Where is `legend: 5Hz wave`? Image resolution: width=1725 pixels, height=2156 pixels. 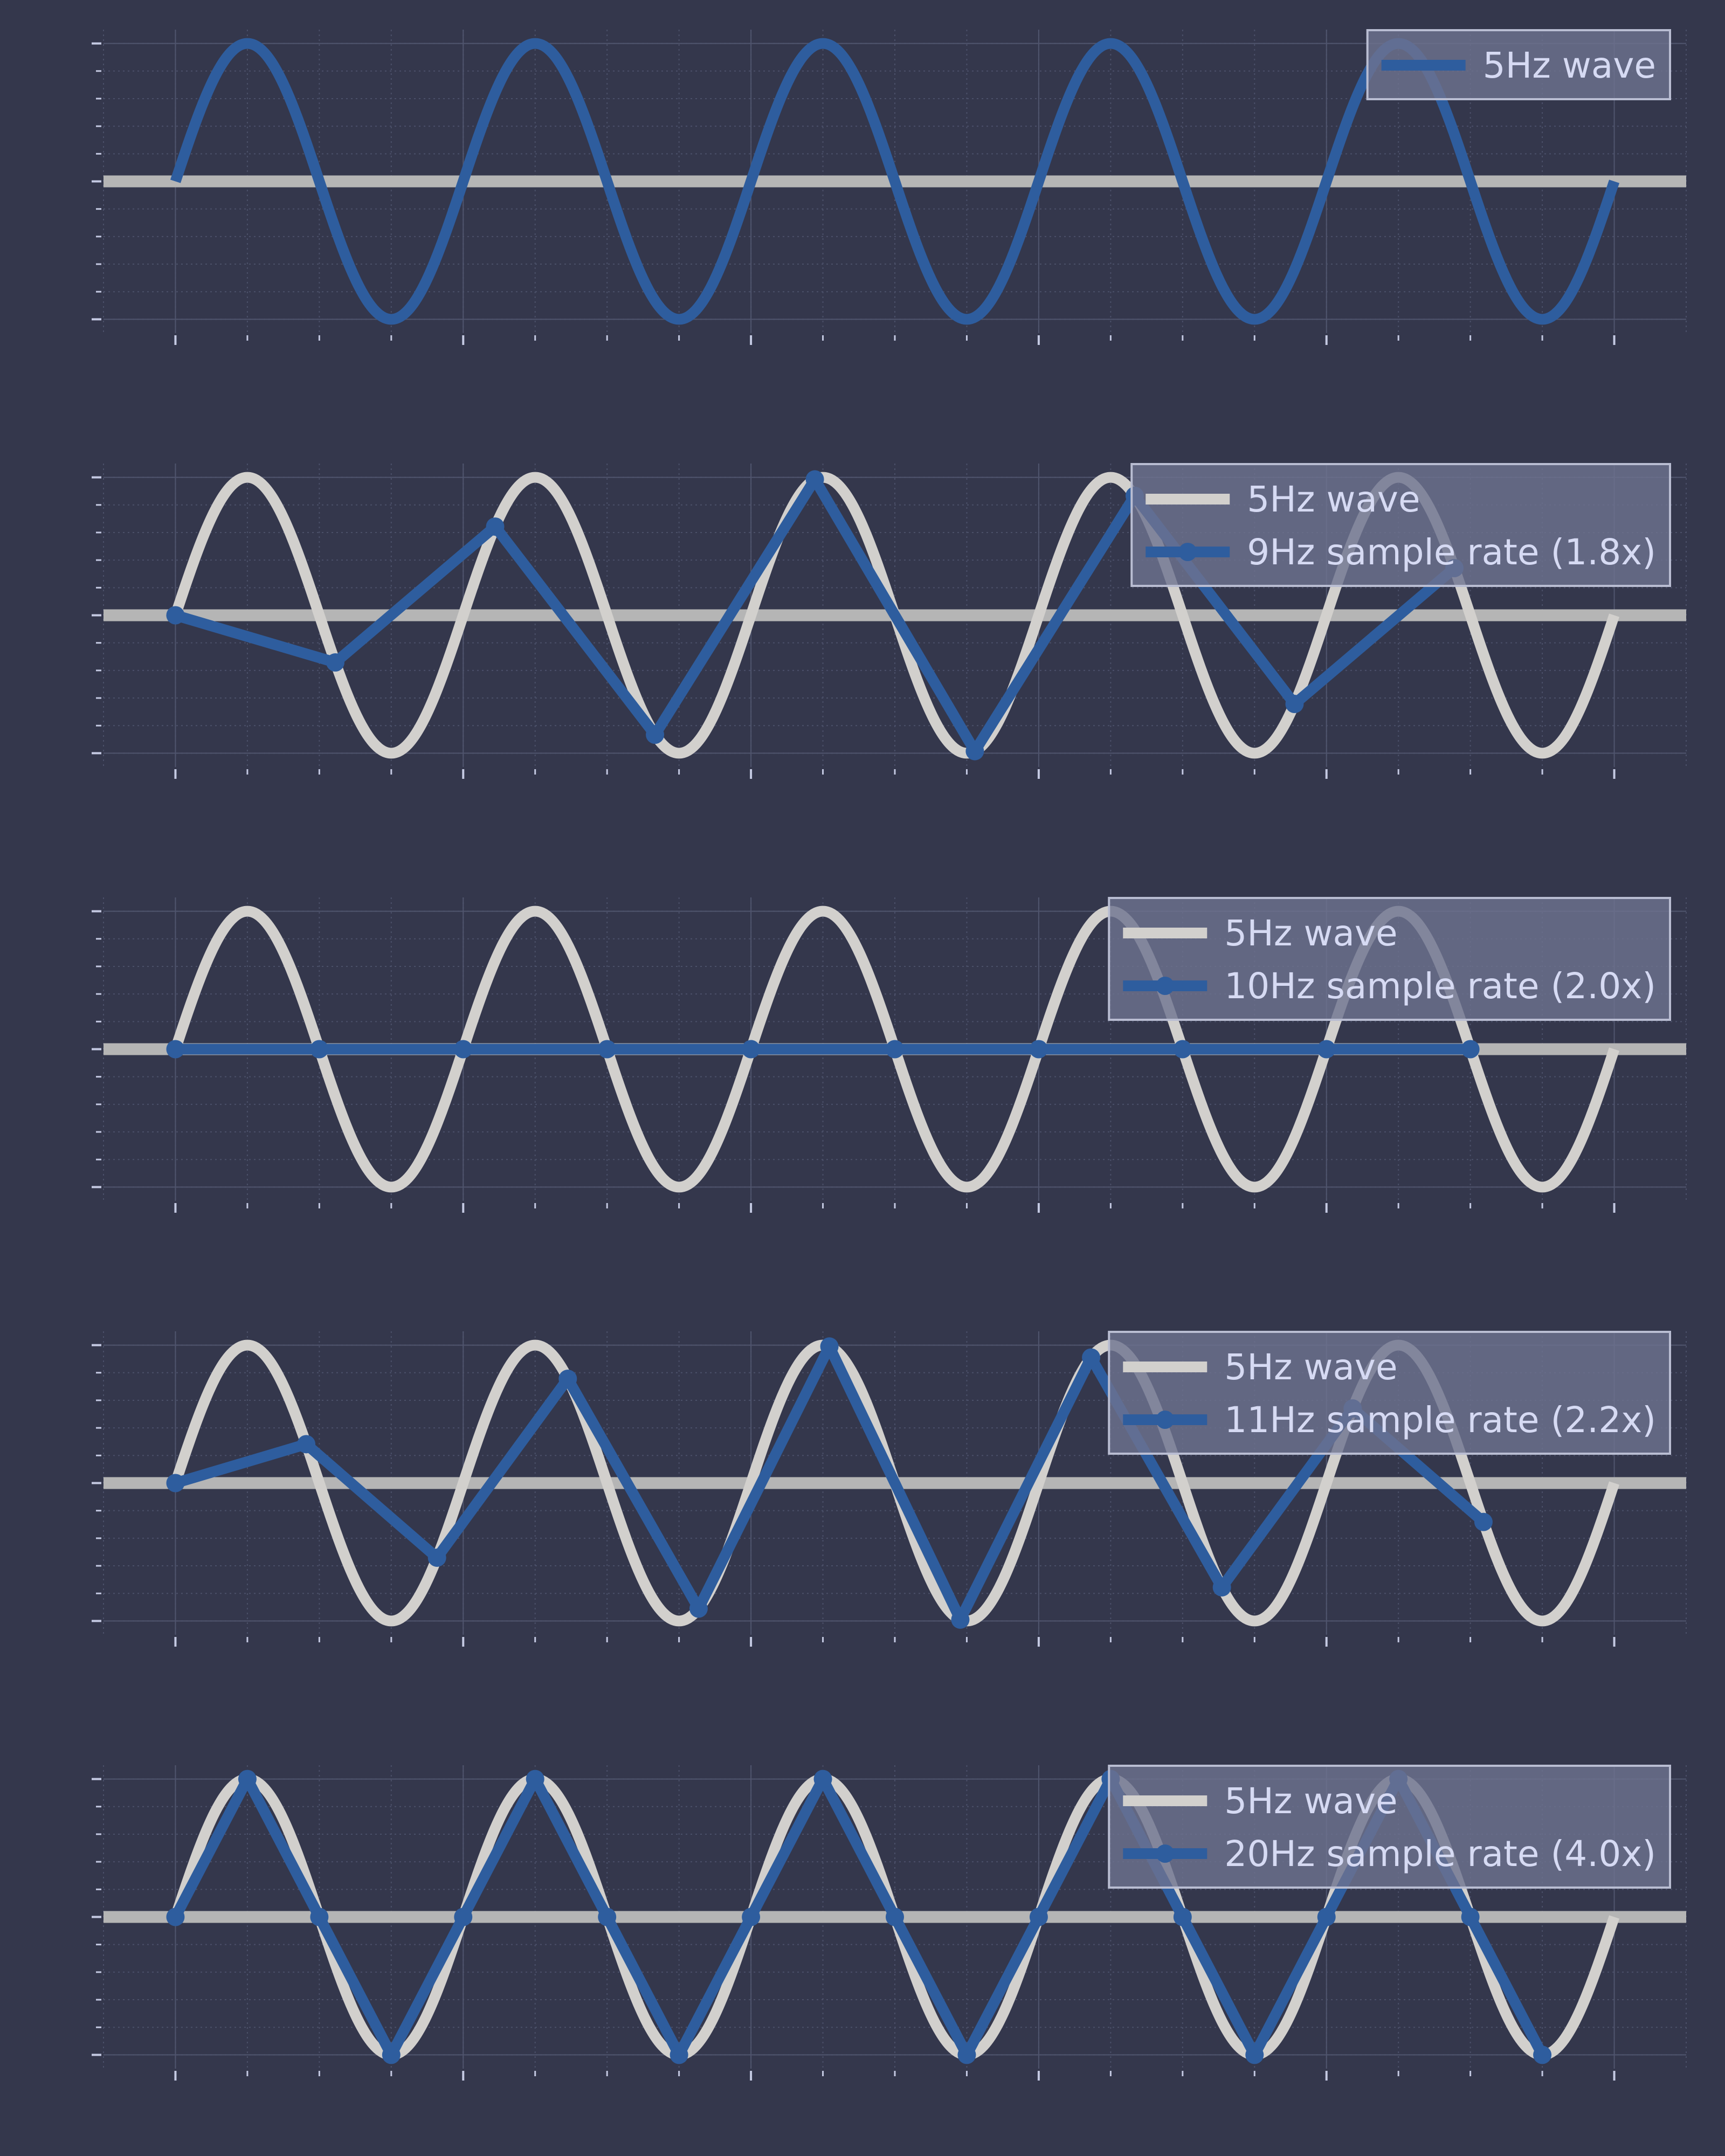
legend: 5Hz wave is located at coordinates (1518, 64).